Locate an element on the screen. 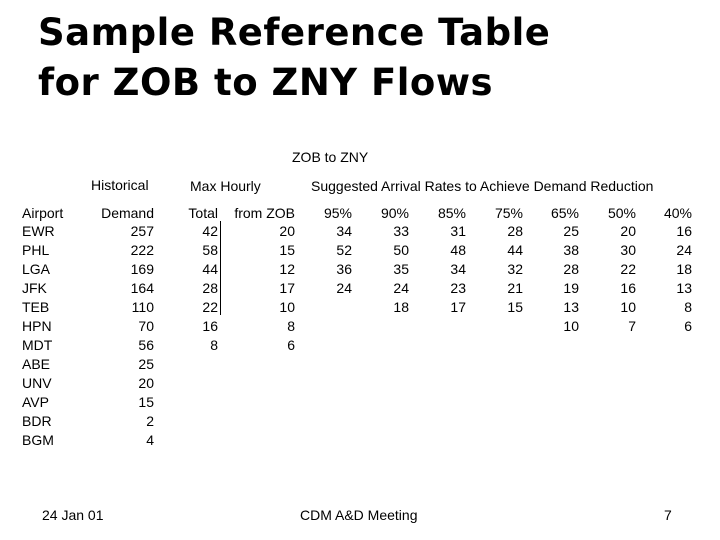 The width and height of the screenshot is (720, 540). cell-pct-90: 24 is located at coordinates (401, 288).